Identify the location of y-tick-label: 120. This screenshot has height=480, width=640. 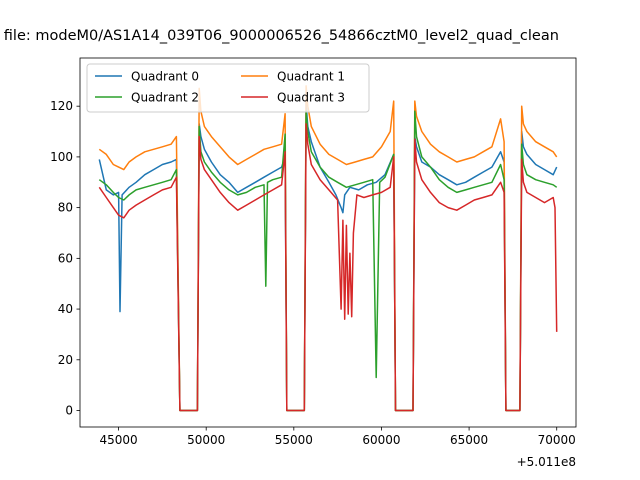
(61, 106).